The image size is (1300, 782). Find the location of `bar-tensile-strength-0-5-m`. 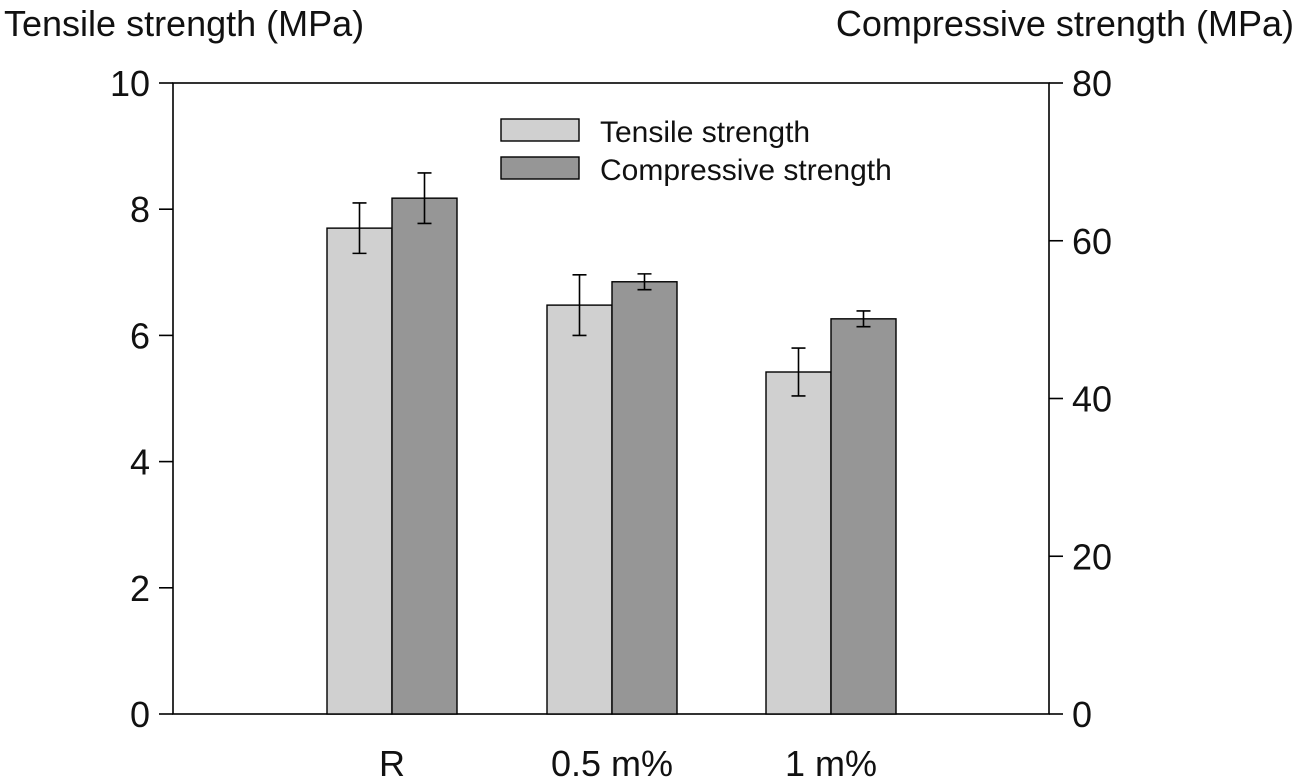

bar-tensile-strength-0-5-m is located at coordinates (579, 509).